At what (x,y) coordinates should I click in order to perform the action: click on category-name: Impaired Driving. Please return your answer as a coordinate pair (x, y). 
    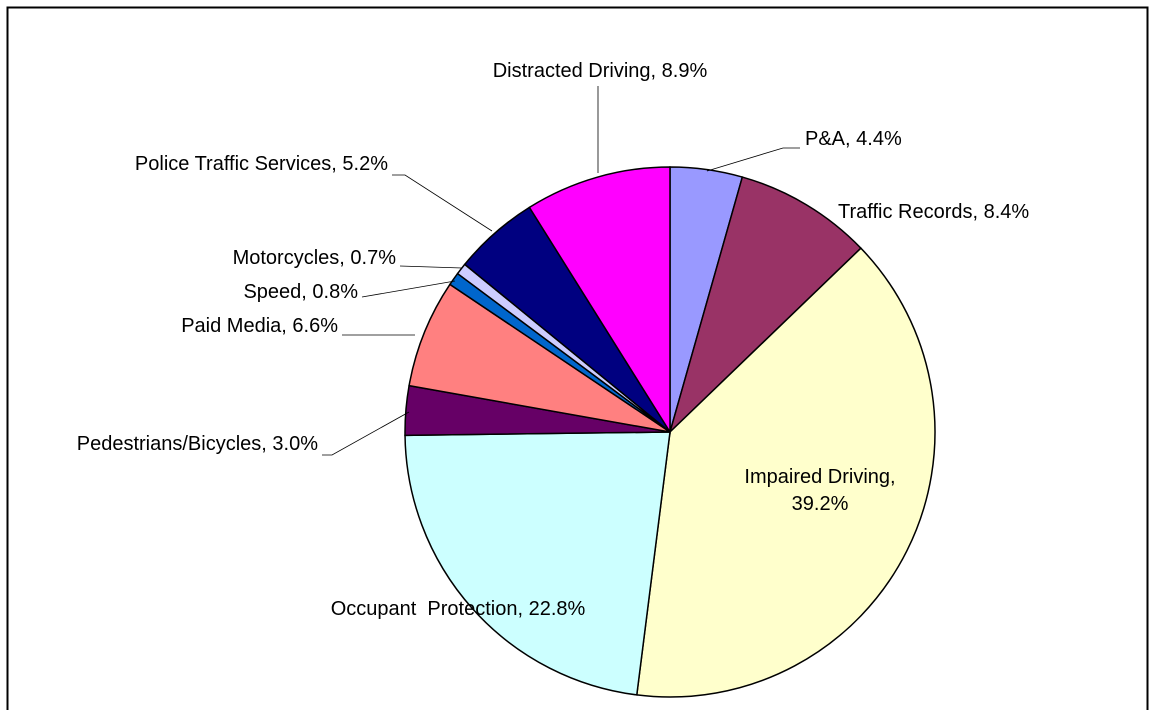
    Looking at the image, I should click on (817, 477).